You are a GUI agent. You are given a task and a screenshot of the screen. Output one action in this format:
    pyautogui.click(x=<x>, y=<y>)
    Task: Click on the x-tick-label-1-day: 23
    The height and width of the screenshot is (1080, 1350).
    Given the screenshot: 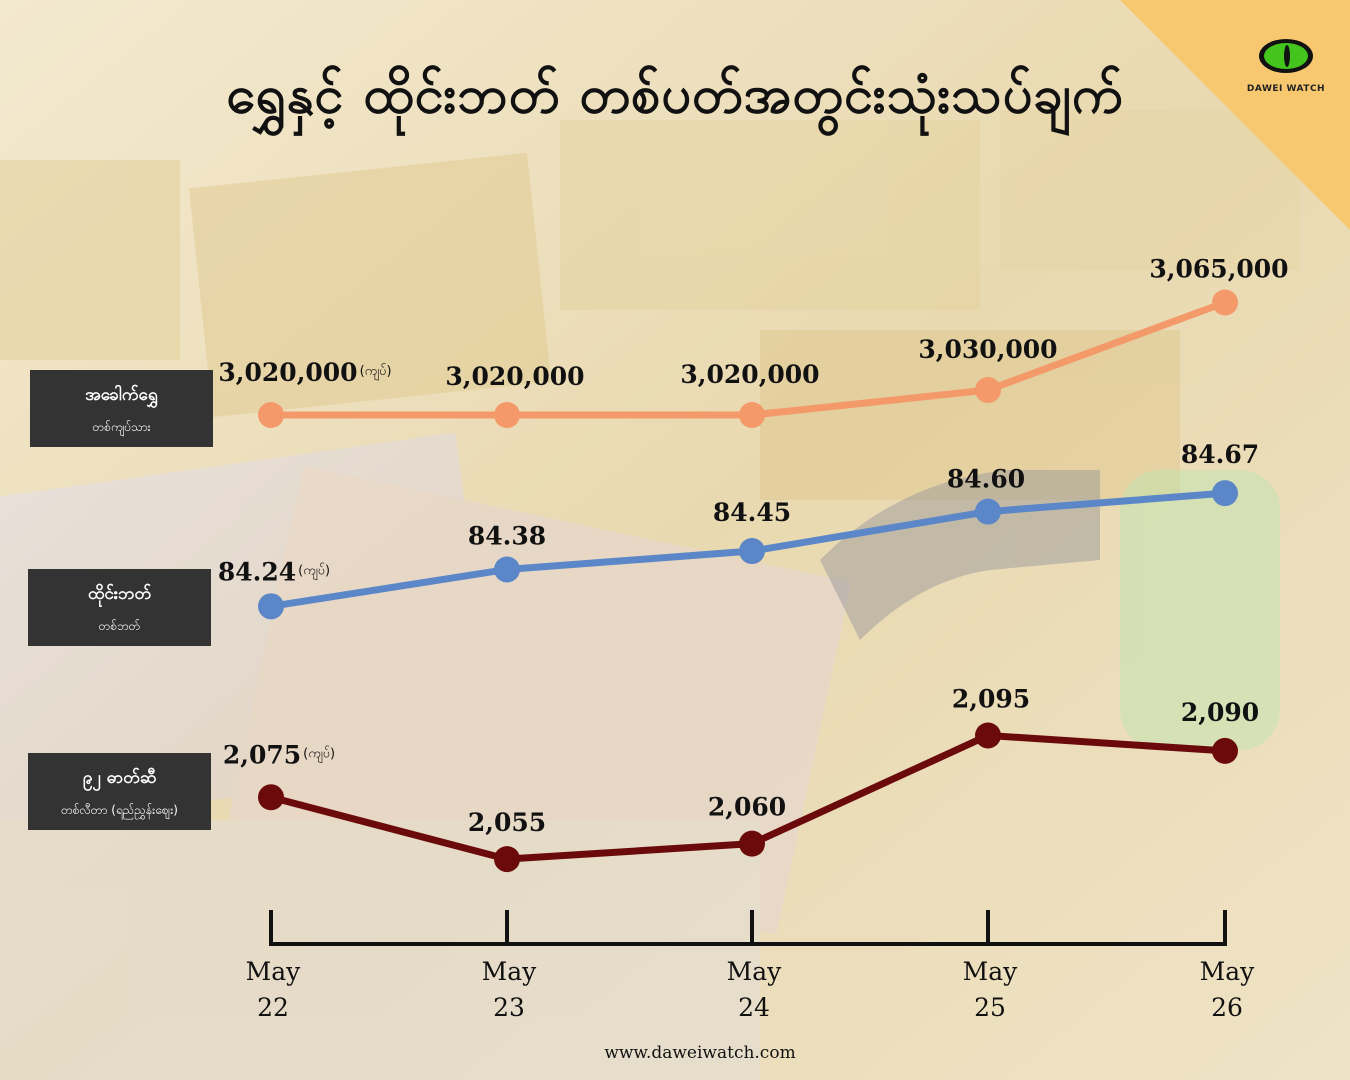 What is the action you would take?
    pyautogui.click(x=509, y=1007)
    